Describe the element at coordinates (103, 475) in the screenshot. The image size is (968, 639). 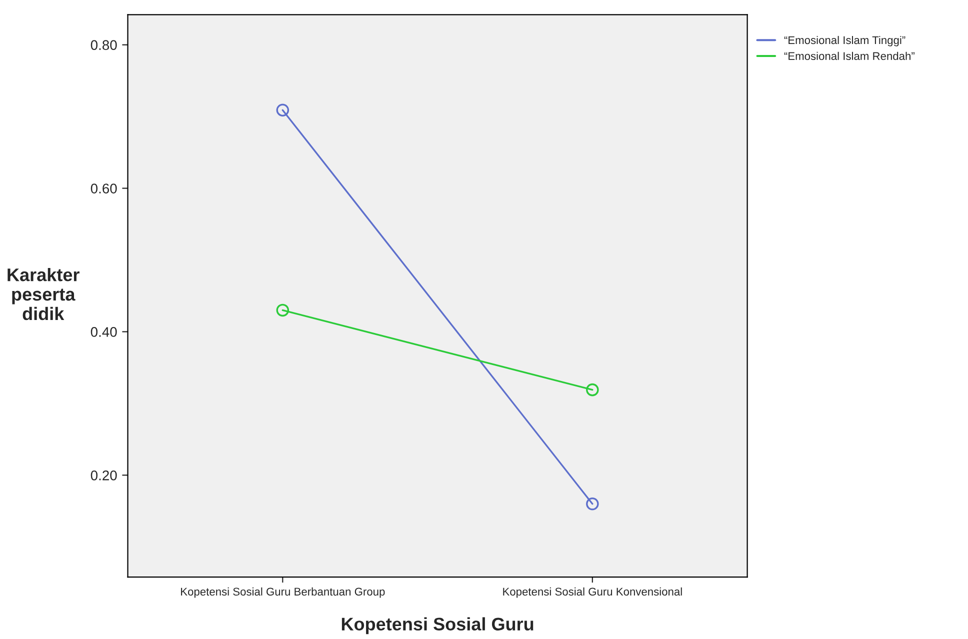
I see `y-tick-label: 0.20` at that location.